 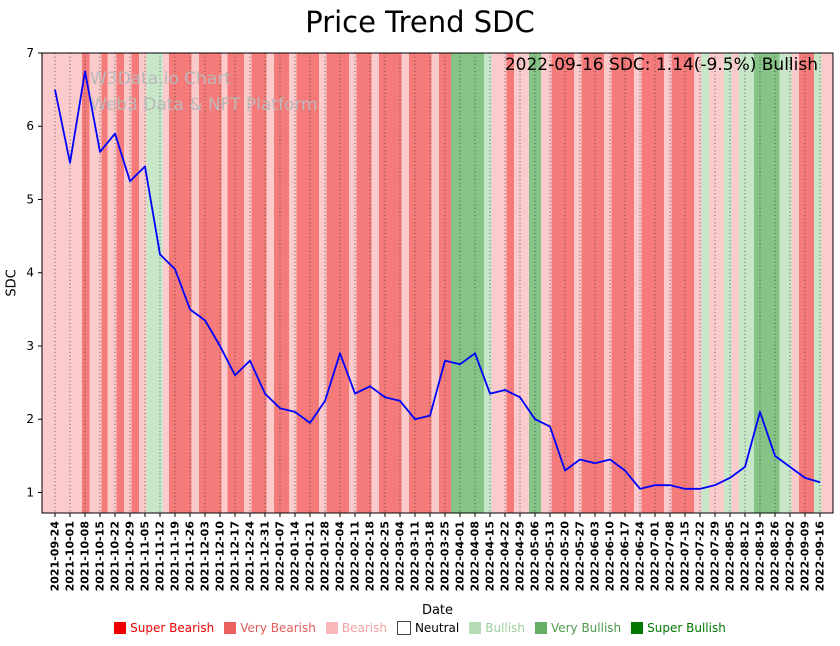 What do you see at coordinates (70, 556) in the screenshot?
I see `x-tick-label: 2021-10-01` at bounding box center [70, 556].